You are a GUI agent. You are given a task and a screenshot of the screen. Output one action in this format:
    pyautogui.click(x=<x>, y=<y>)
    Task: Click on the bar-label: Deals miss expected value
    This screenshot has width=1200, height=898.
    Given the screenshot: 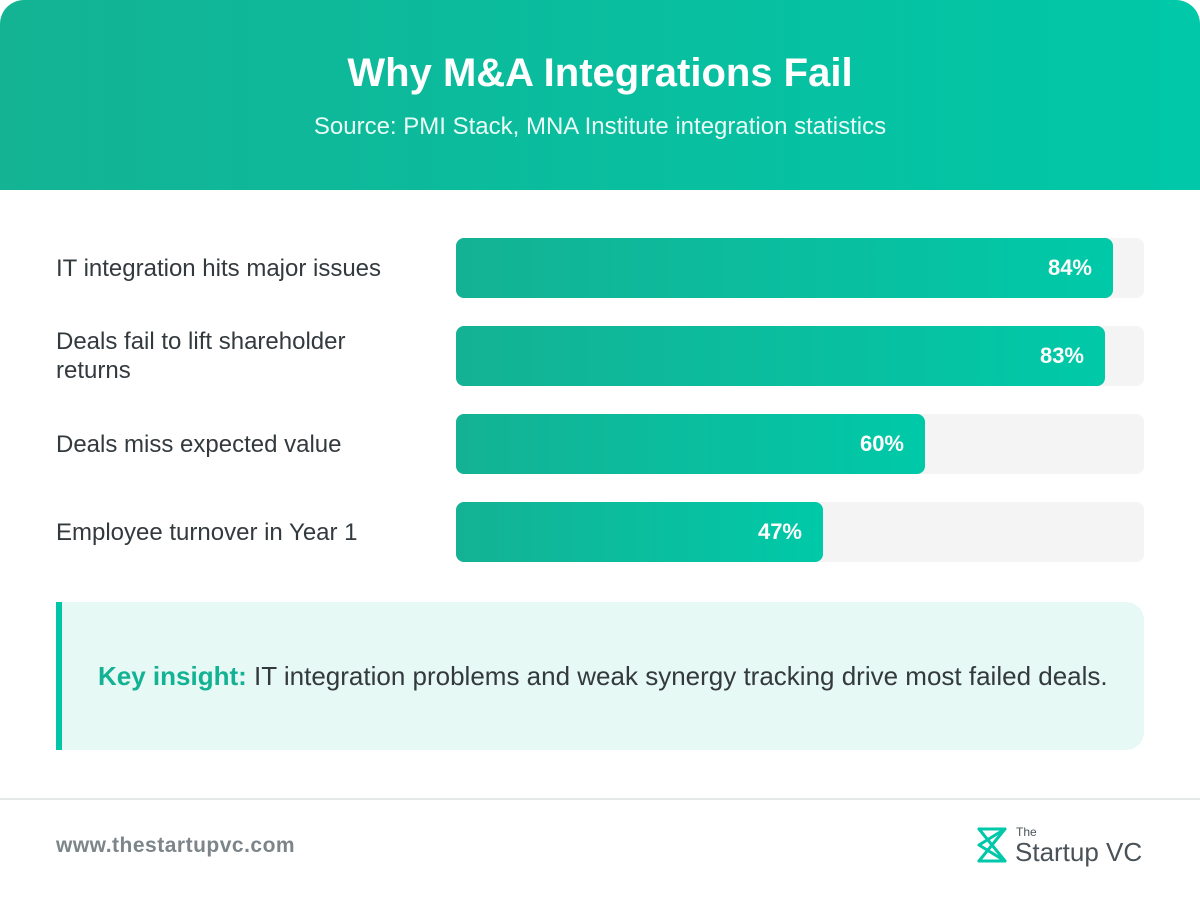 What is the action you would take?
    pyautogui.click(x=199, y=444)
    